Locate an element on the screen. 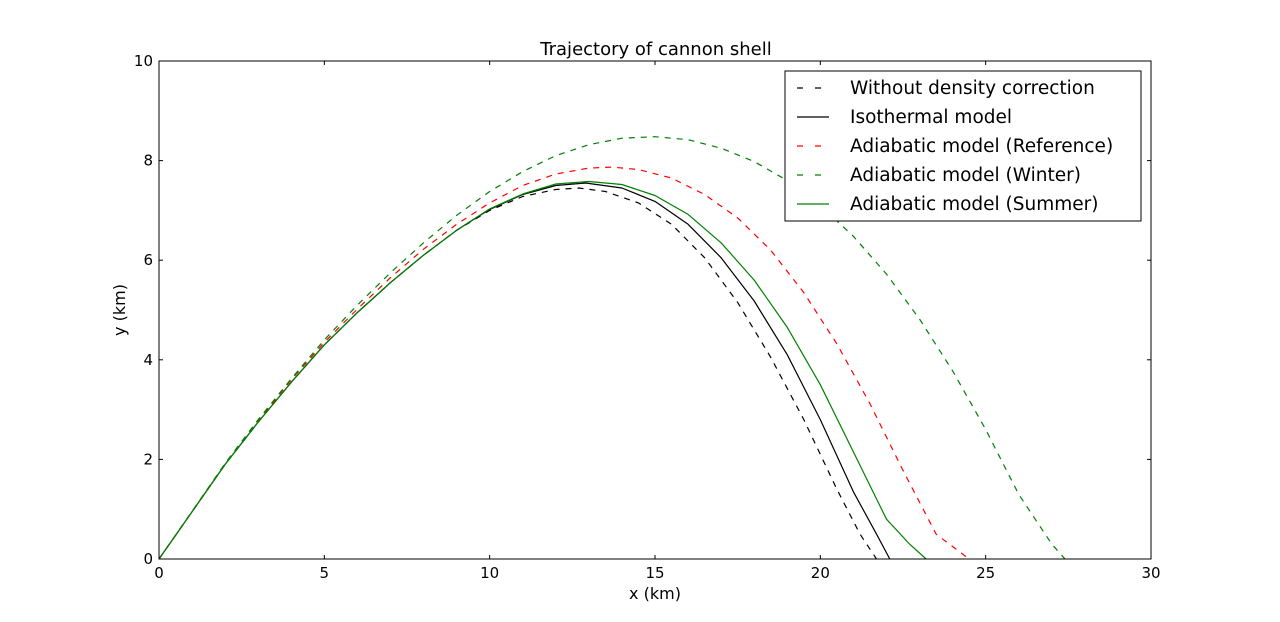 Image resolution: width=1280 pixels, height=622 pixels. y-tick-label: 8 is located at coordinates (148, 161).